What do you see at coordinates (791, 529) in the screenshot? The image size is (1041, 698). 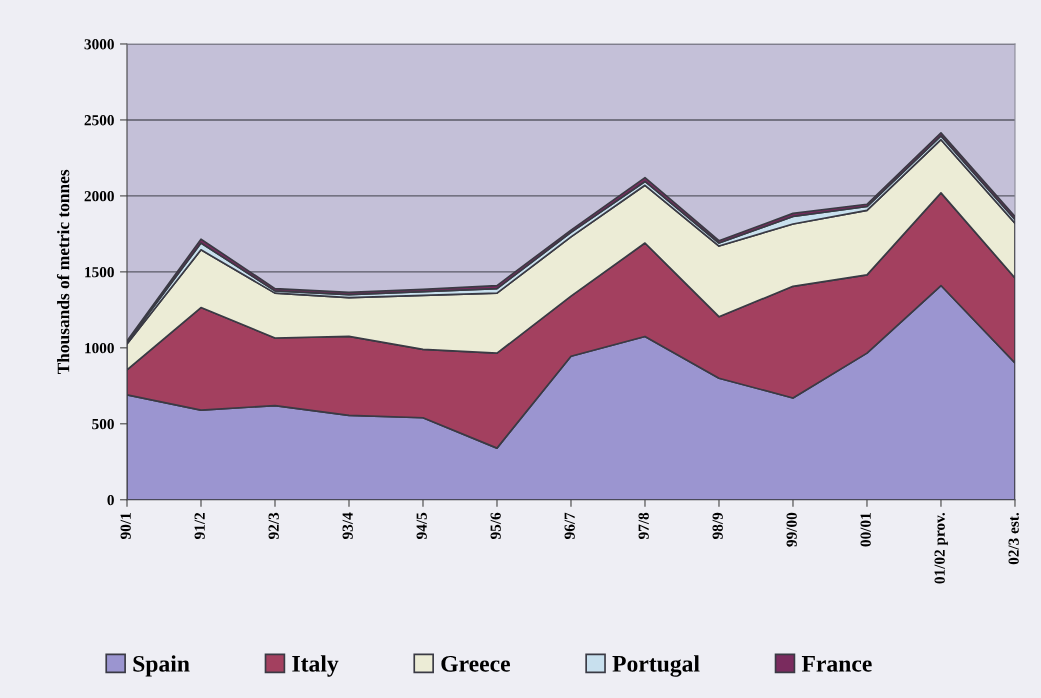 I see `x-tick-label: 99/00` at bounding box center [791, 529].